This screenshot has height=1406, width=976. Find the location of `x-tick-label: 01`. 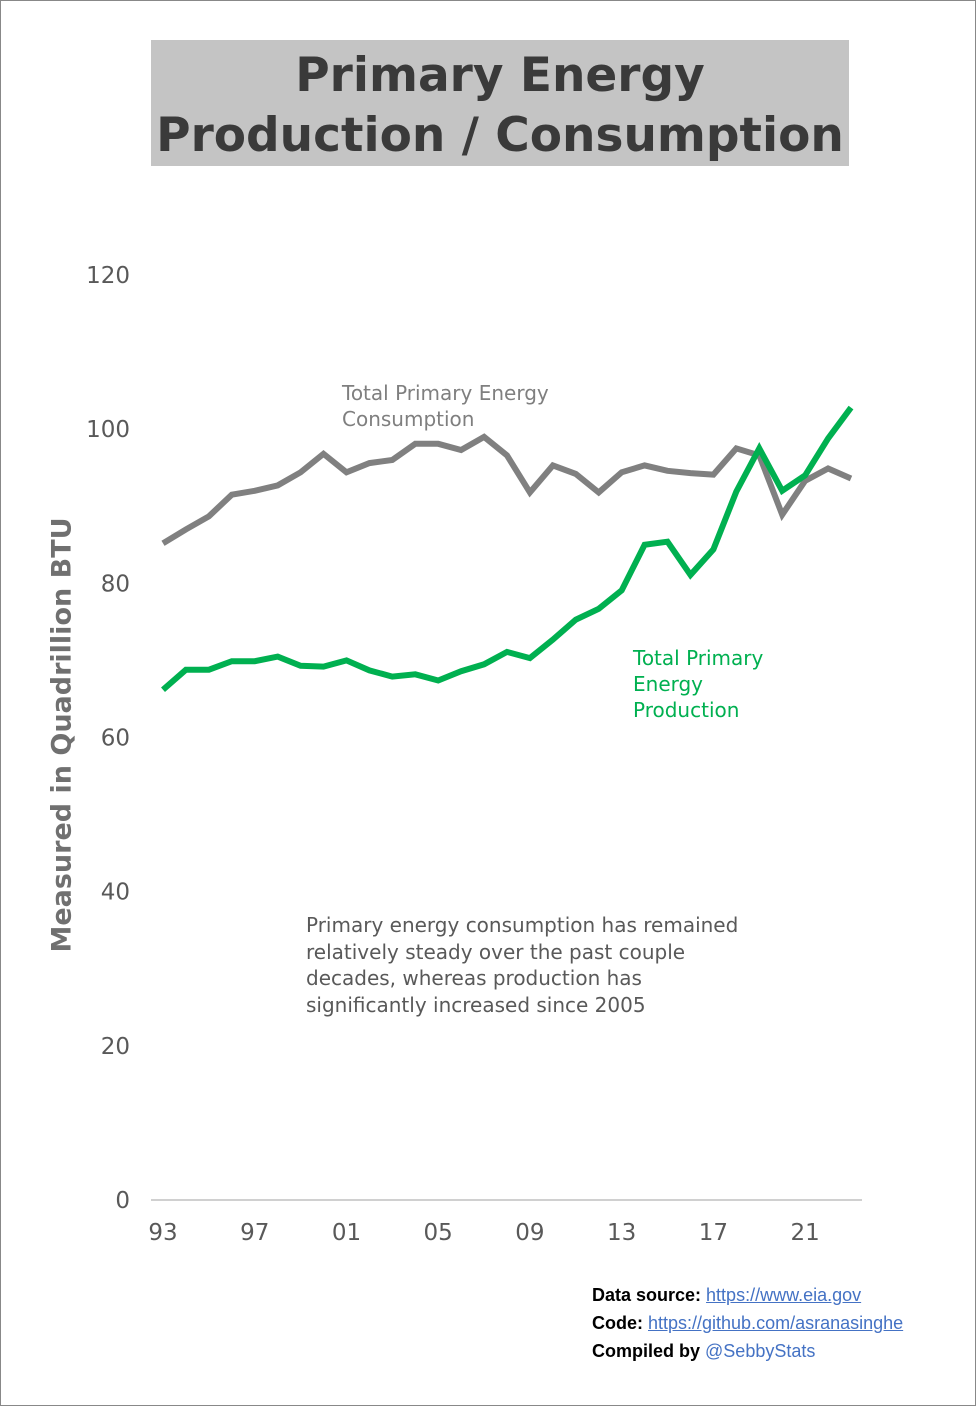

x-tick-label: 01 is located at coordinates (346, 1233).